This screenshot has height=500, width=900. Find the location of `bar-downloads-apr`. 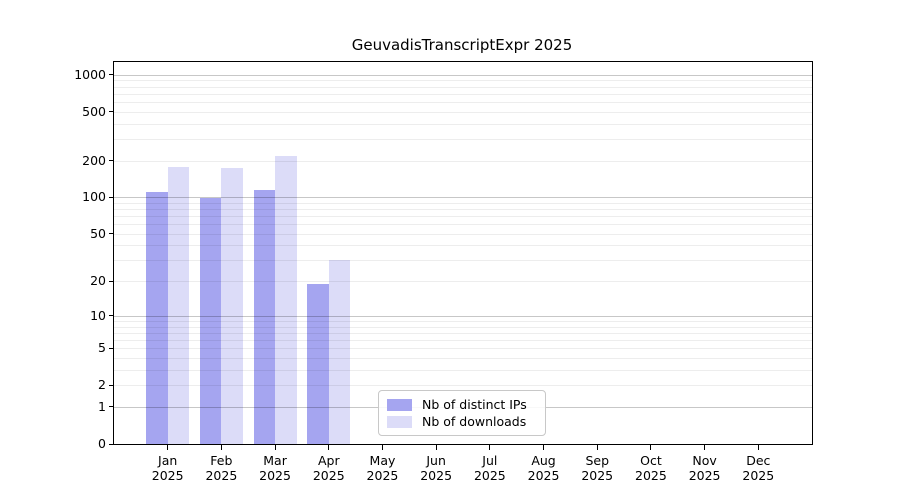

bar-downloads-apr is located at coordinates (339, 352).